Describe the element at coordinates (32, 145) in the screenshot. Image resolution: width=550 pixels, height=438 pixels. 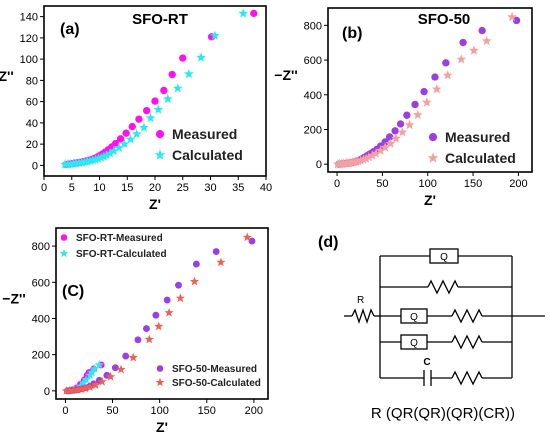
I see `y-tick-label: 20` at that location.